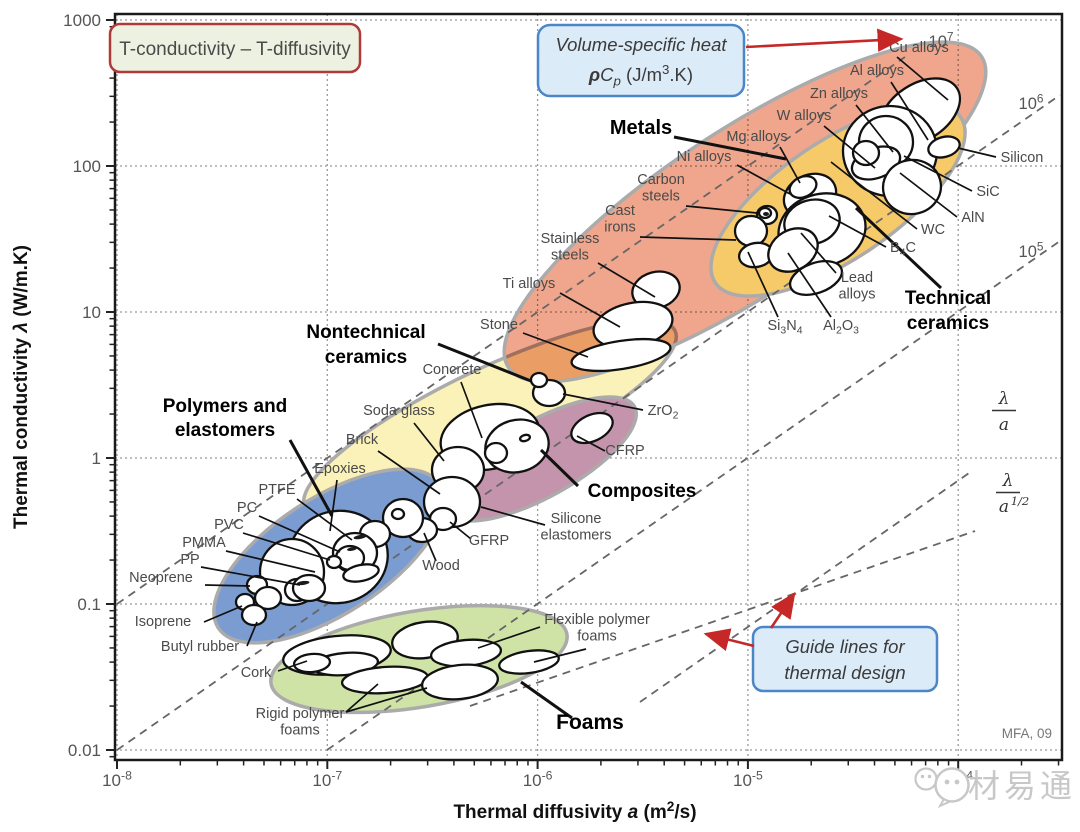 The width and height of the screenshot is (1080, 832). I want to click on label-aln: AlN, so click(972, 218).